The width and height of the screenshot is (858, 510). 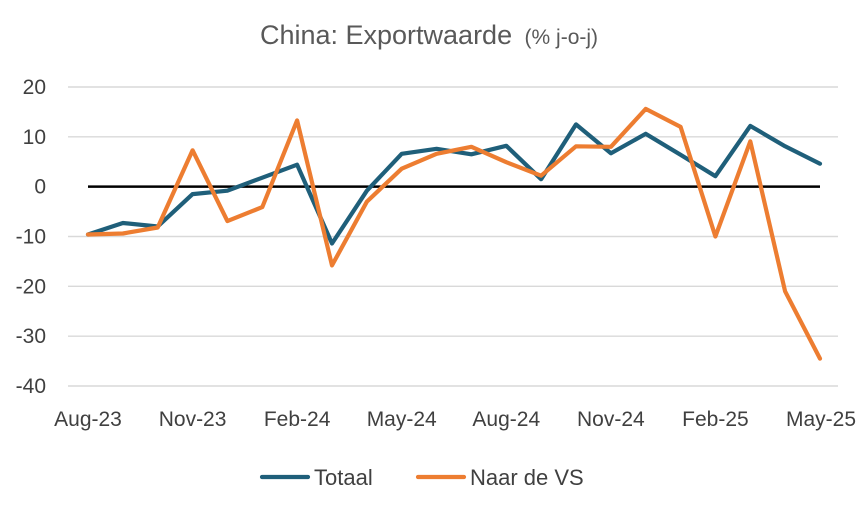 I want to click on x-tick-label: Aug-24, so click(x=506, y=419).